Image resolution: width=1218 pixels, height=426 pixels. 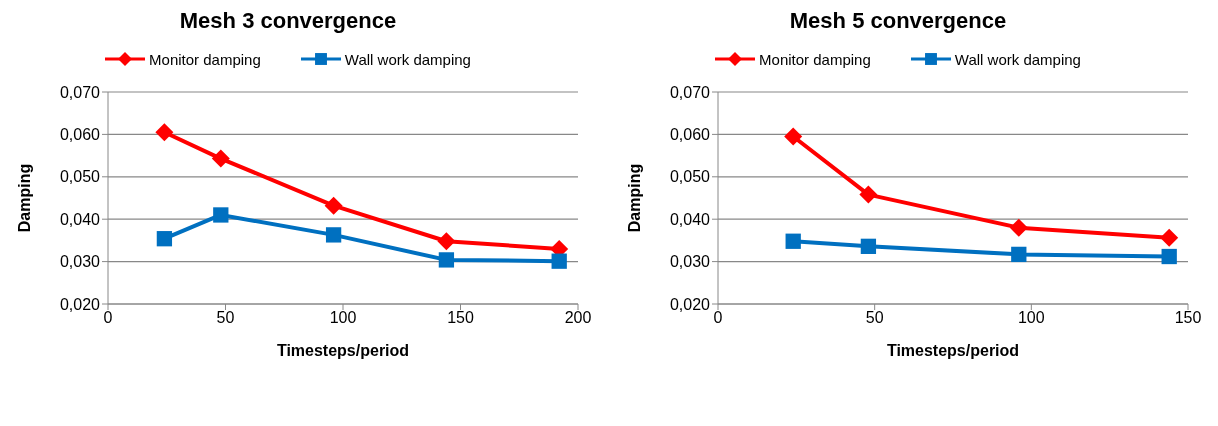 What do you see at coordinates (898, 21) in the screenshot?
I see `chart-title: Mesh 5 convergence` at bounding box center [898, 21].